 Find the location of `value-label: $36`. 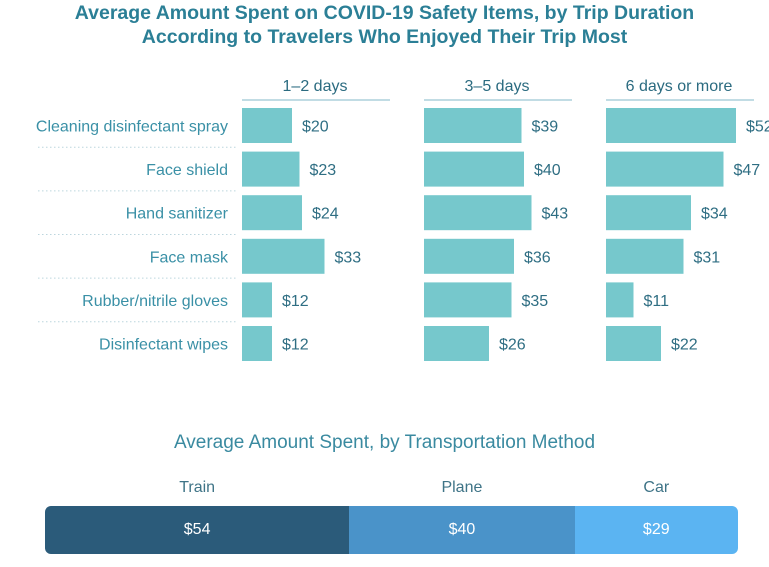

value-label: $36 is located at coordinates (537, 257).